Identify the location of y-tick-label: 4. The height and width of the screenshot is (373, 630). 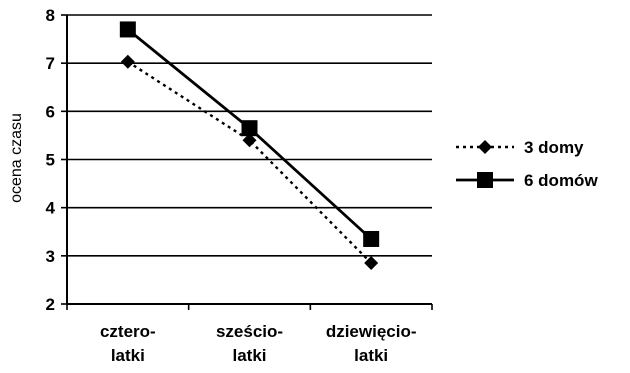
(51, 208).